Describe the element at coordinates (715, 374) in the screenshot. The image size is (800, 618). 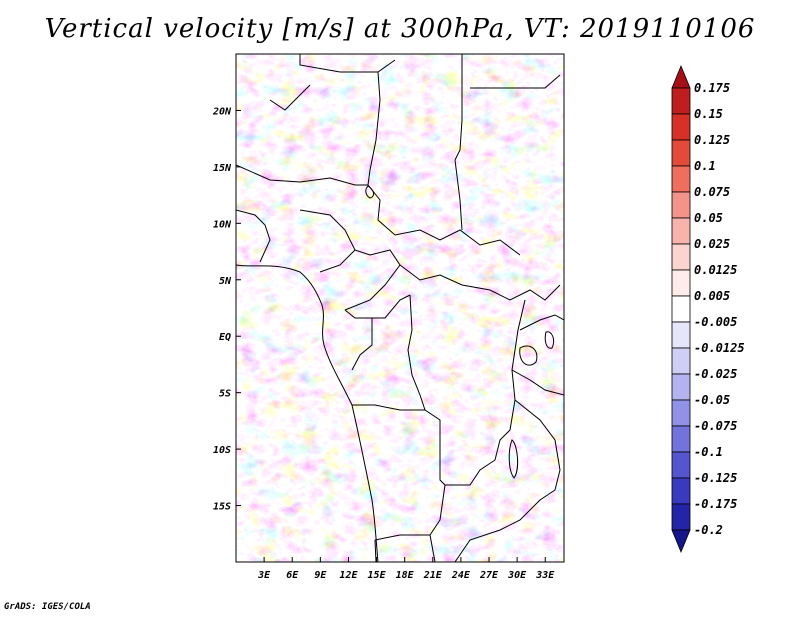
I see `colorbar-label: -0.025` at that location.